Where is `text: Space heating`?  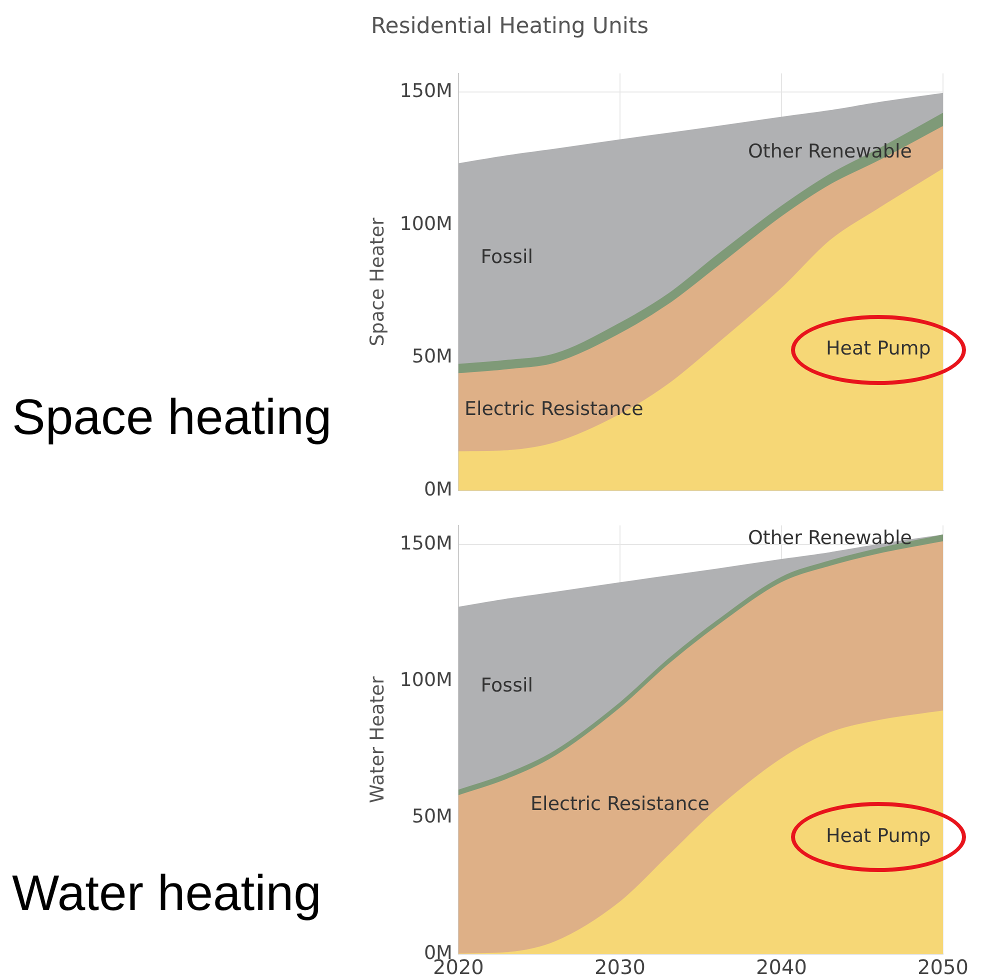
text: Space heating is located at coordinates (172, 417).